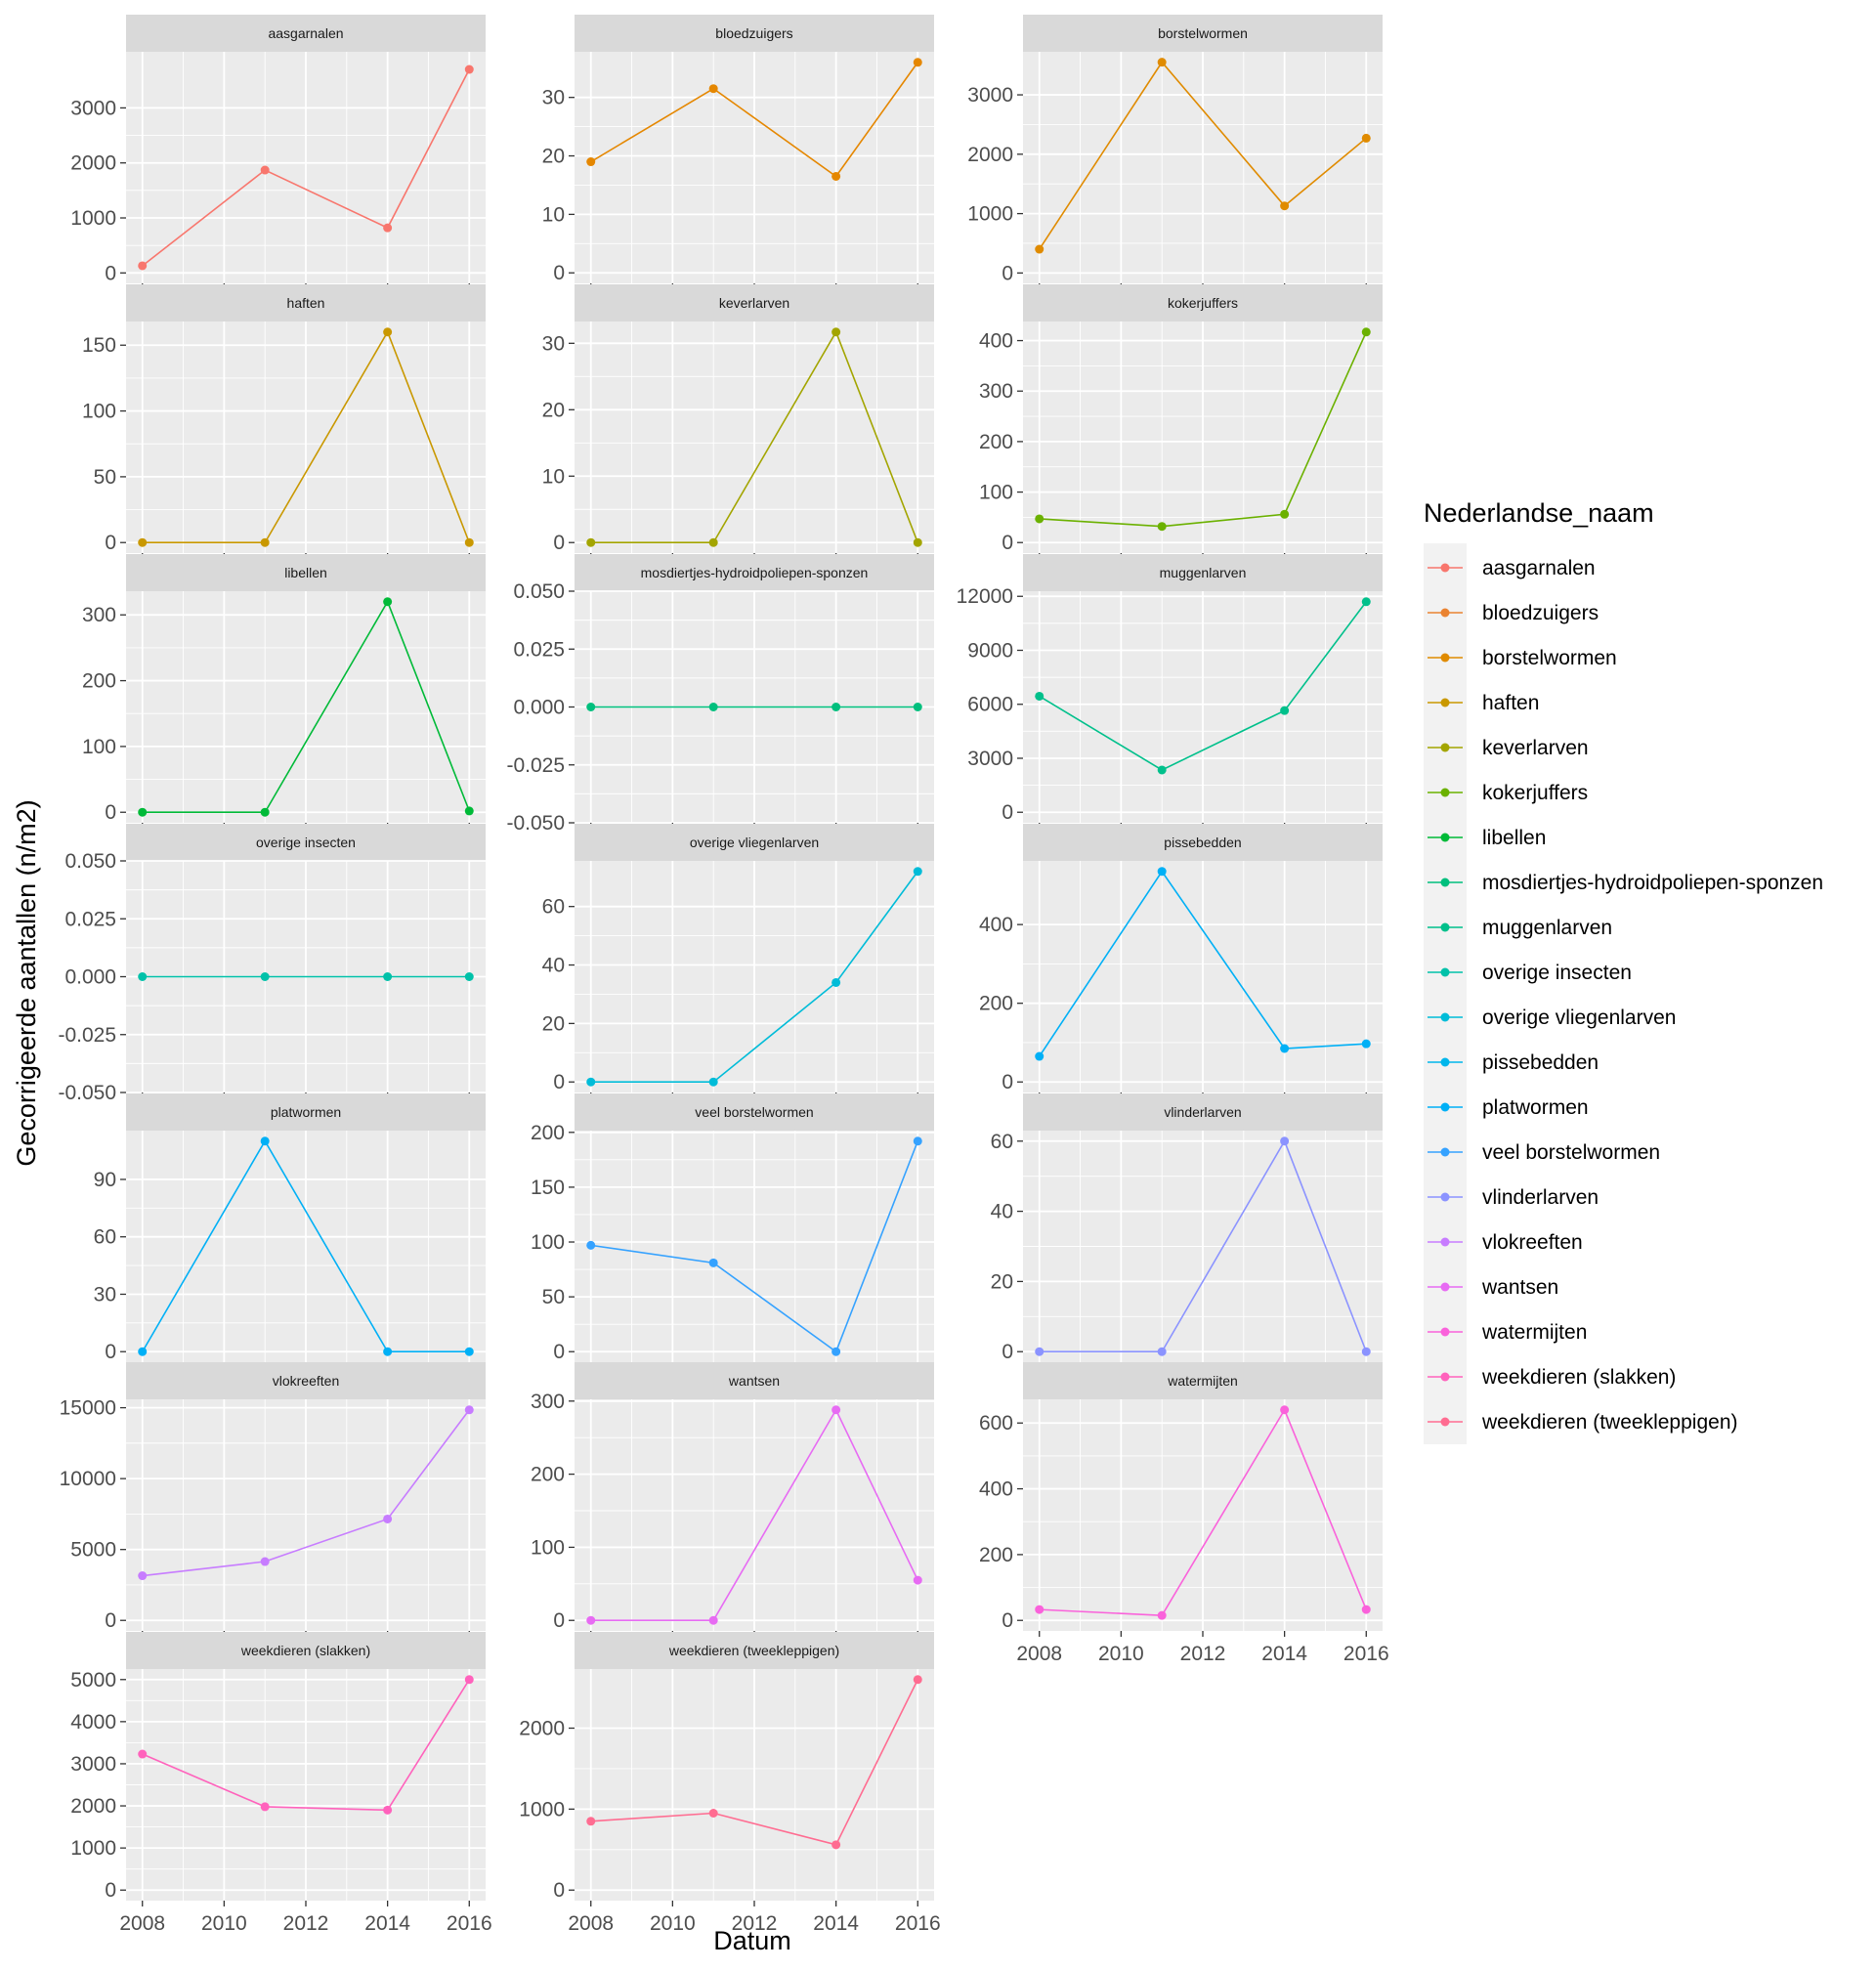 The image size is (1876, 1970). I want to click on legend-label-bloedzuigers: bloedzuigers, so click(1540, 613).